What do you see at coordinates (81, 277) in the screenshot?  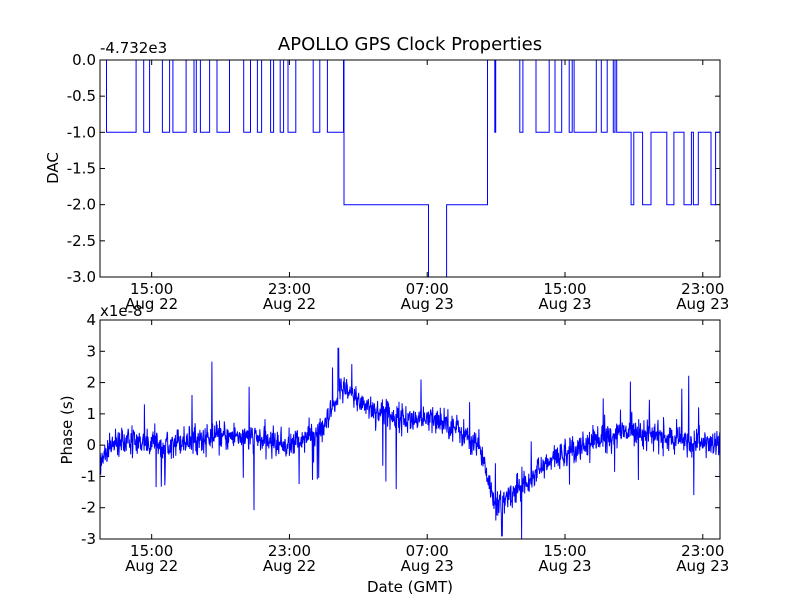 I see `dac-y-tick-label: -3.0` at bounding box center [81, 277].